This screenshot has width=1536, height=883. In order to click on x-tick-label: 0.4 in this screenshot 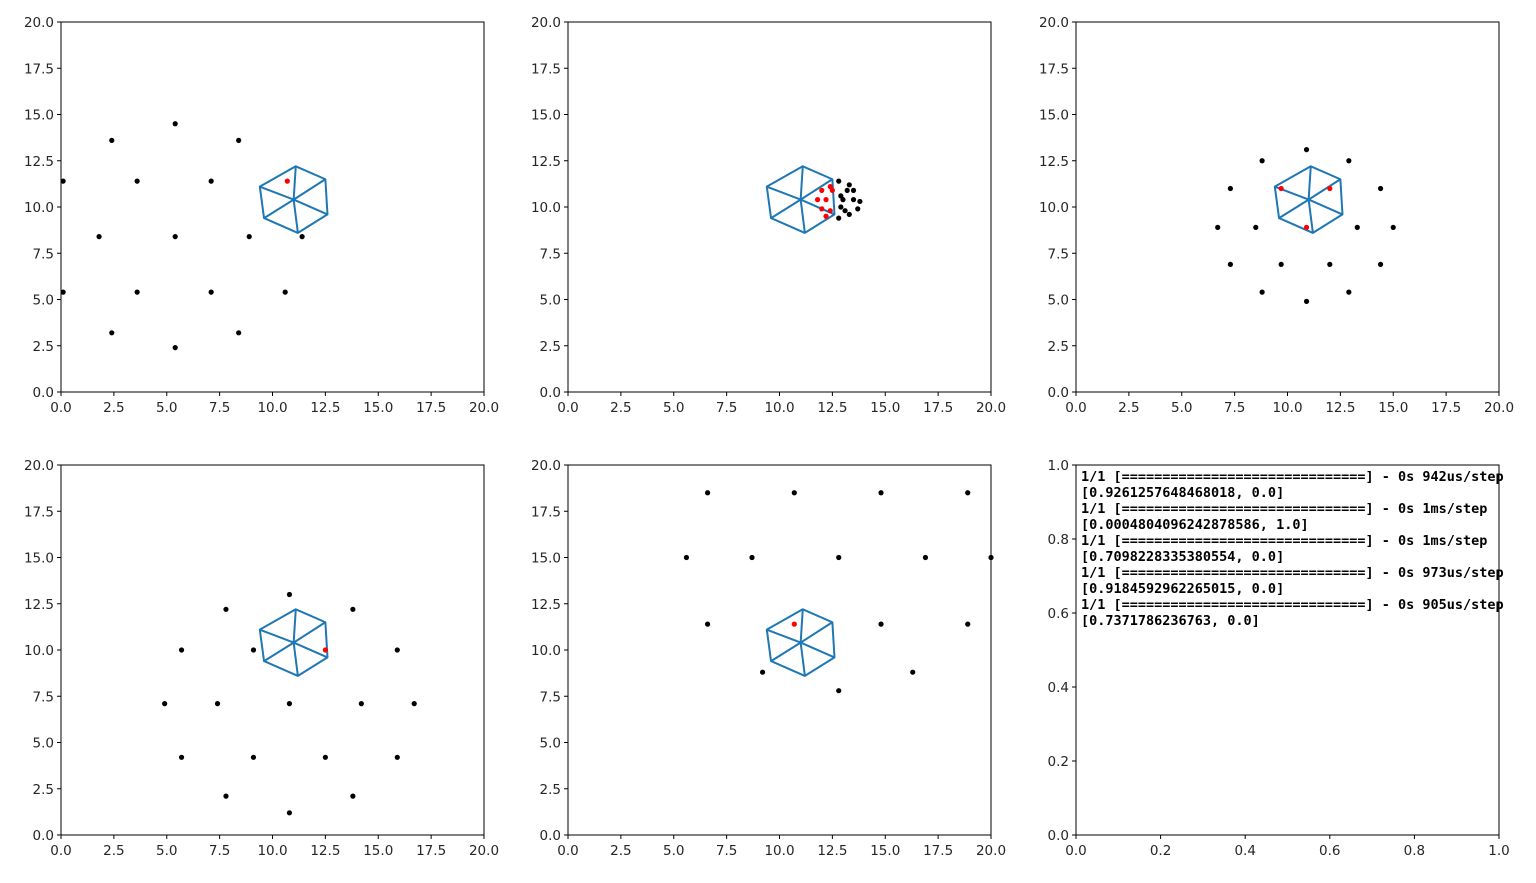, I will do `click(1244, 851)`.